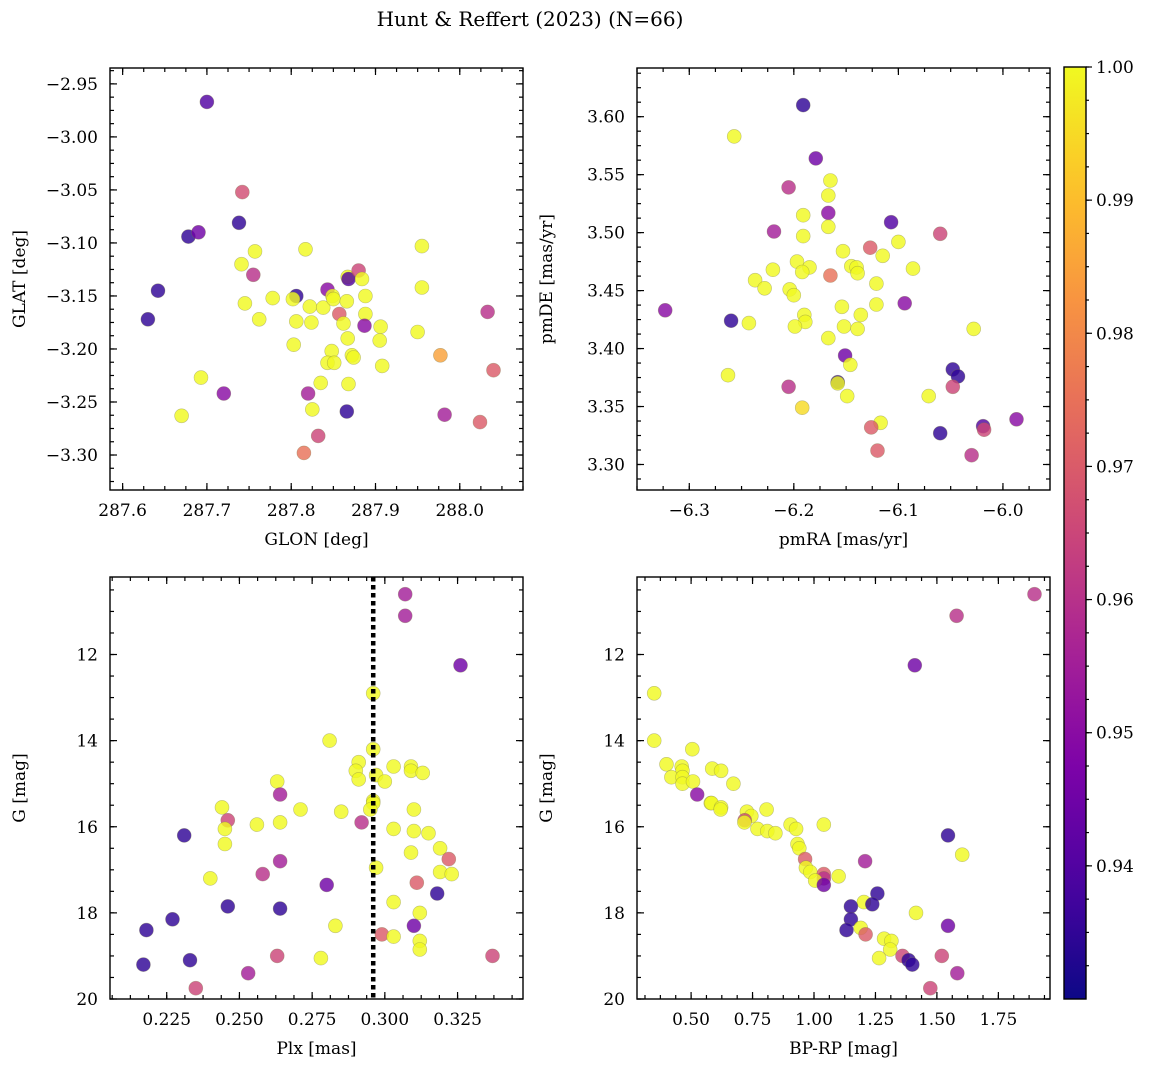 The image size is (1149, 1067). I want to click on points-glon-glat, so click(320, 277).